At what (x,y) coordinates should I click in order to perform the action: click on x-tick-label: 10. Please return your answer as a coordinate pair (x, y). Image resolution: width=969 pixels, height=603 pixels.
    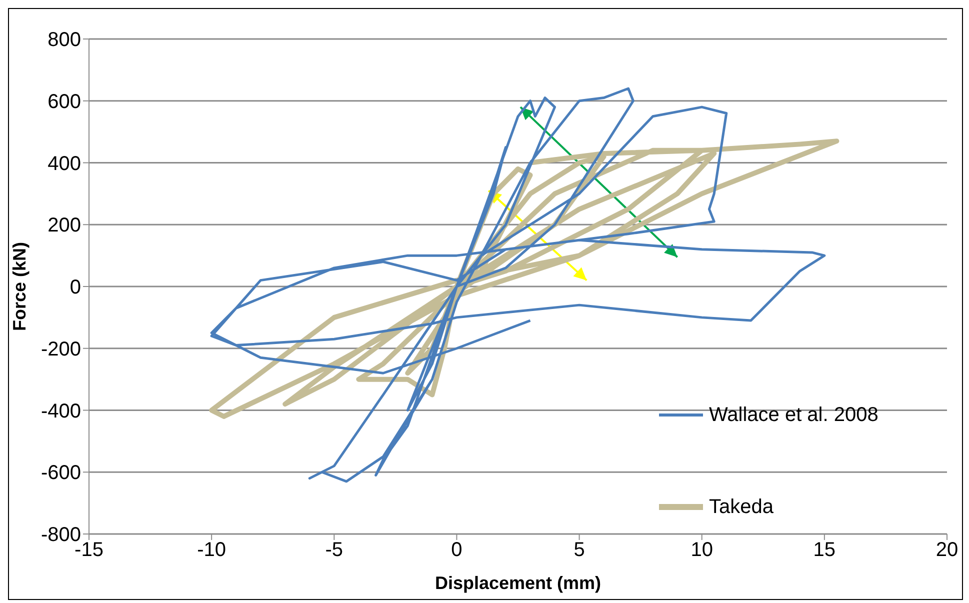
    Looking at the image, I should click on (701, 550).